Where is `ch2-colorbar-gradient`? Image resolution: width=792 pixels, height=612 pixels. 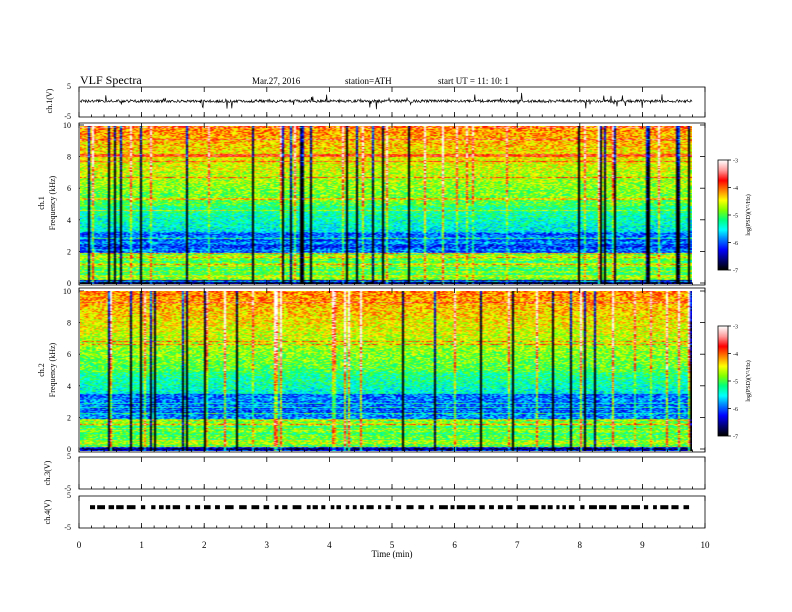
ch2-colorbar-gradient is located at coordinates (723, 381).